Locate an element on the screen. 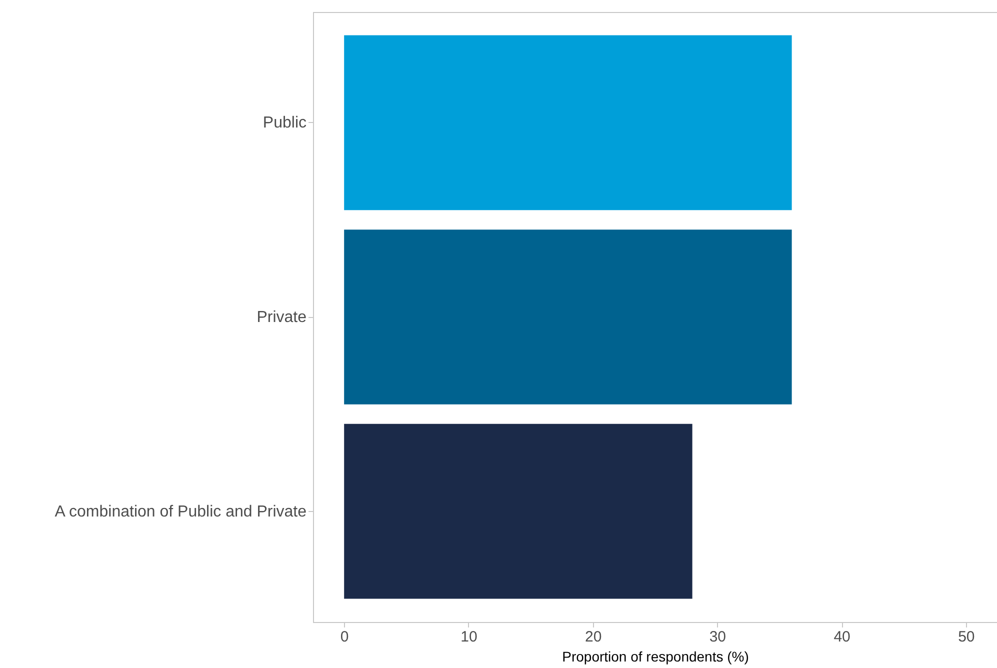 The image size is (997, 668). y-tick-label: Public is located at coordinates (284, 123).